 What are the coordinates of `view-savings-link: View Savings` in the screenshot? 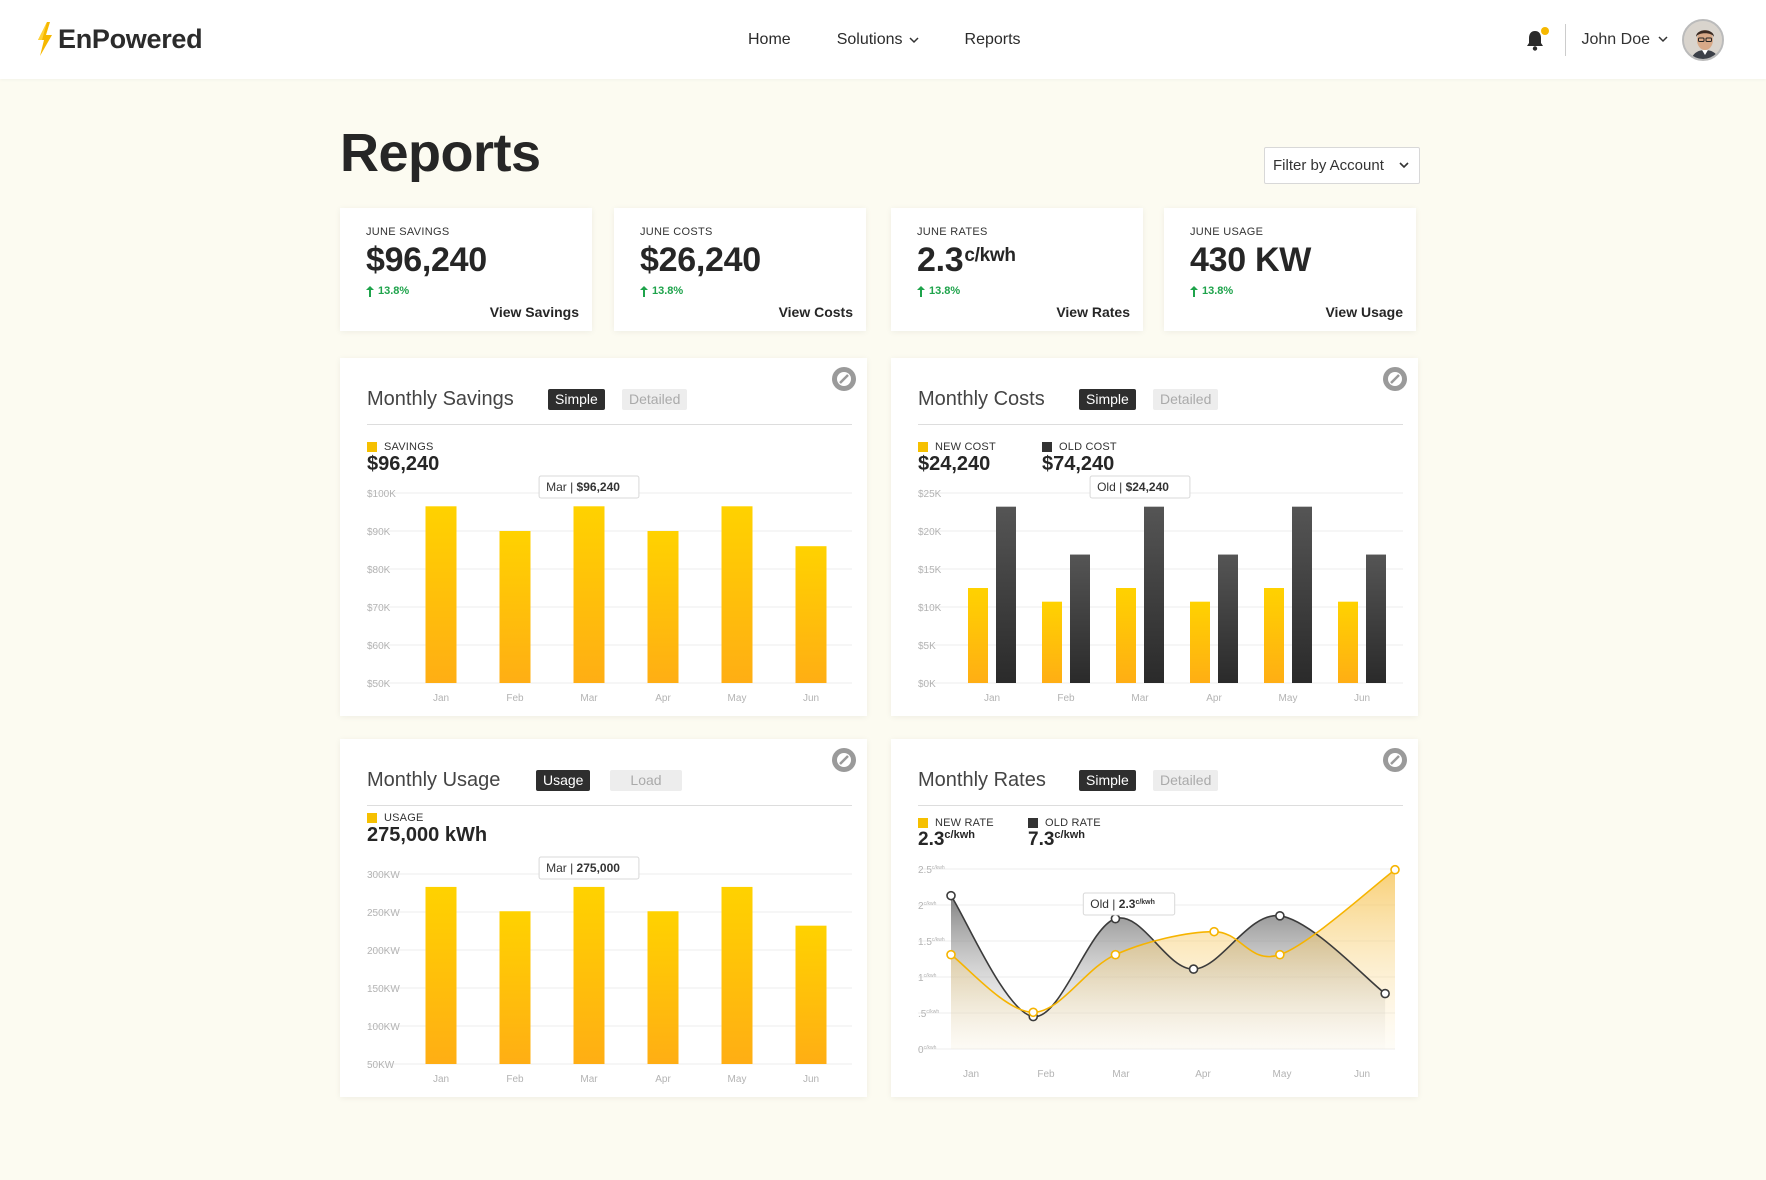 It's located at (534, 312).